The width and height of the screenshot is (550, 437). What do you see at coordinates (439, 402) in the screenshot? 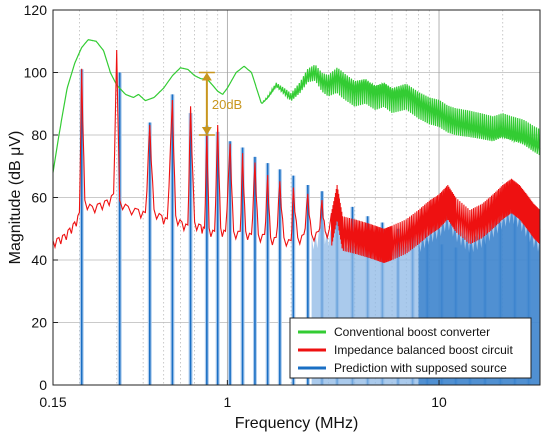
I see `x-tick-label: 10` at bounding box center [439, 402].